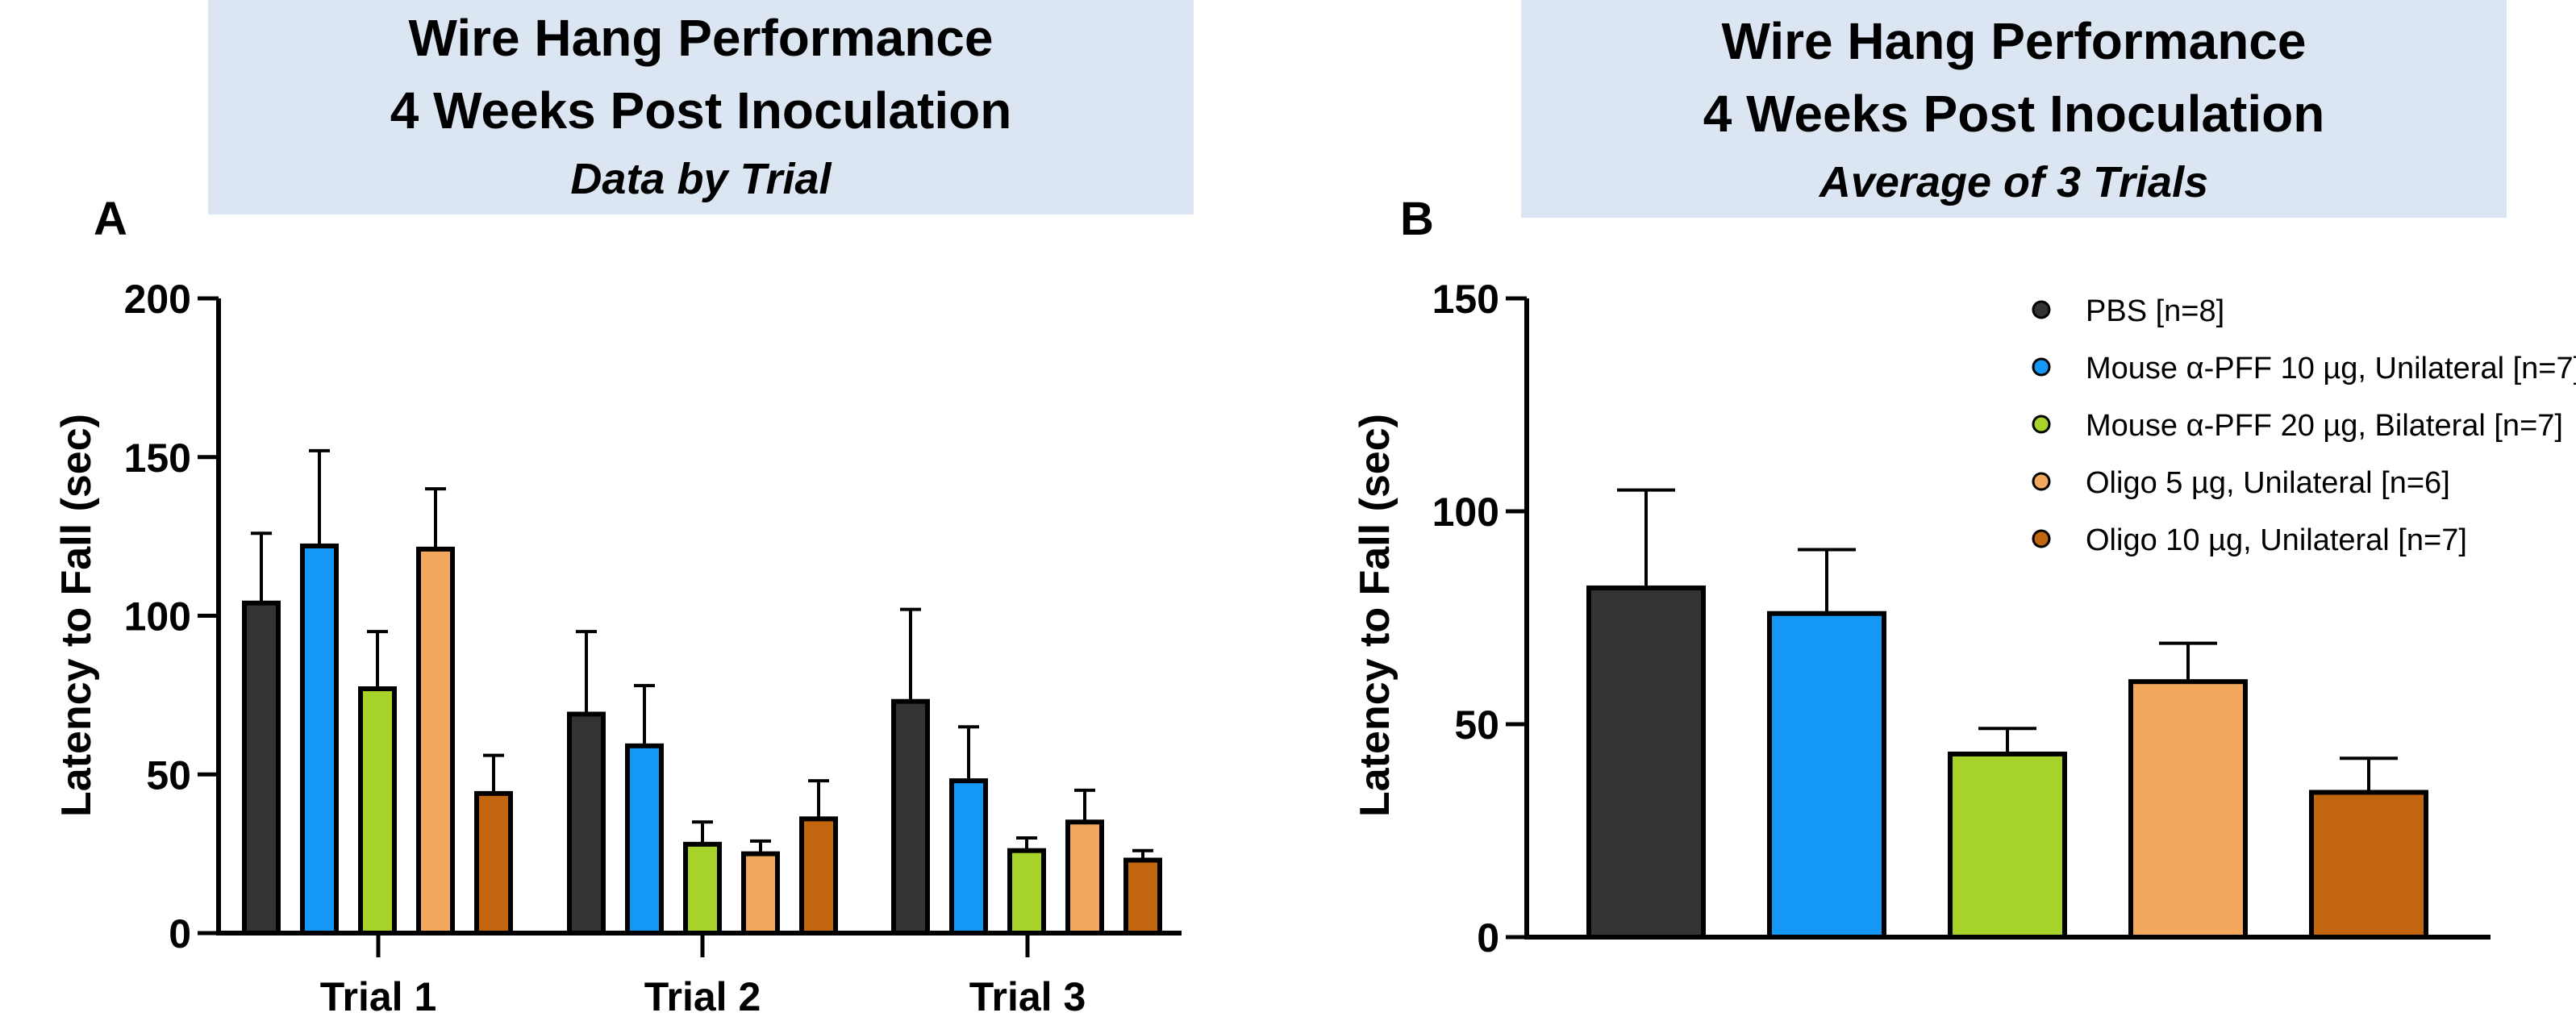 The image size is (2576, 1021). I want to click on panel-b-letter: B, so click(1417, 219).